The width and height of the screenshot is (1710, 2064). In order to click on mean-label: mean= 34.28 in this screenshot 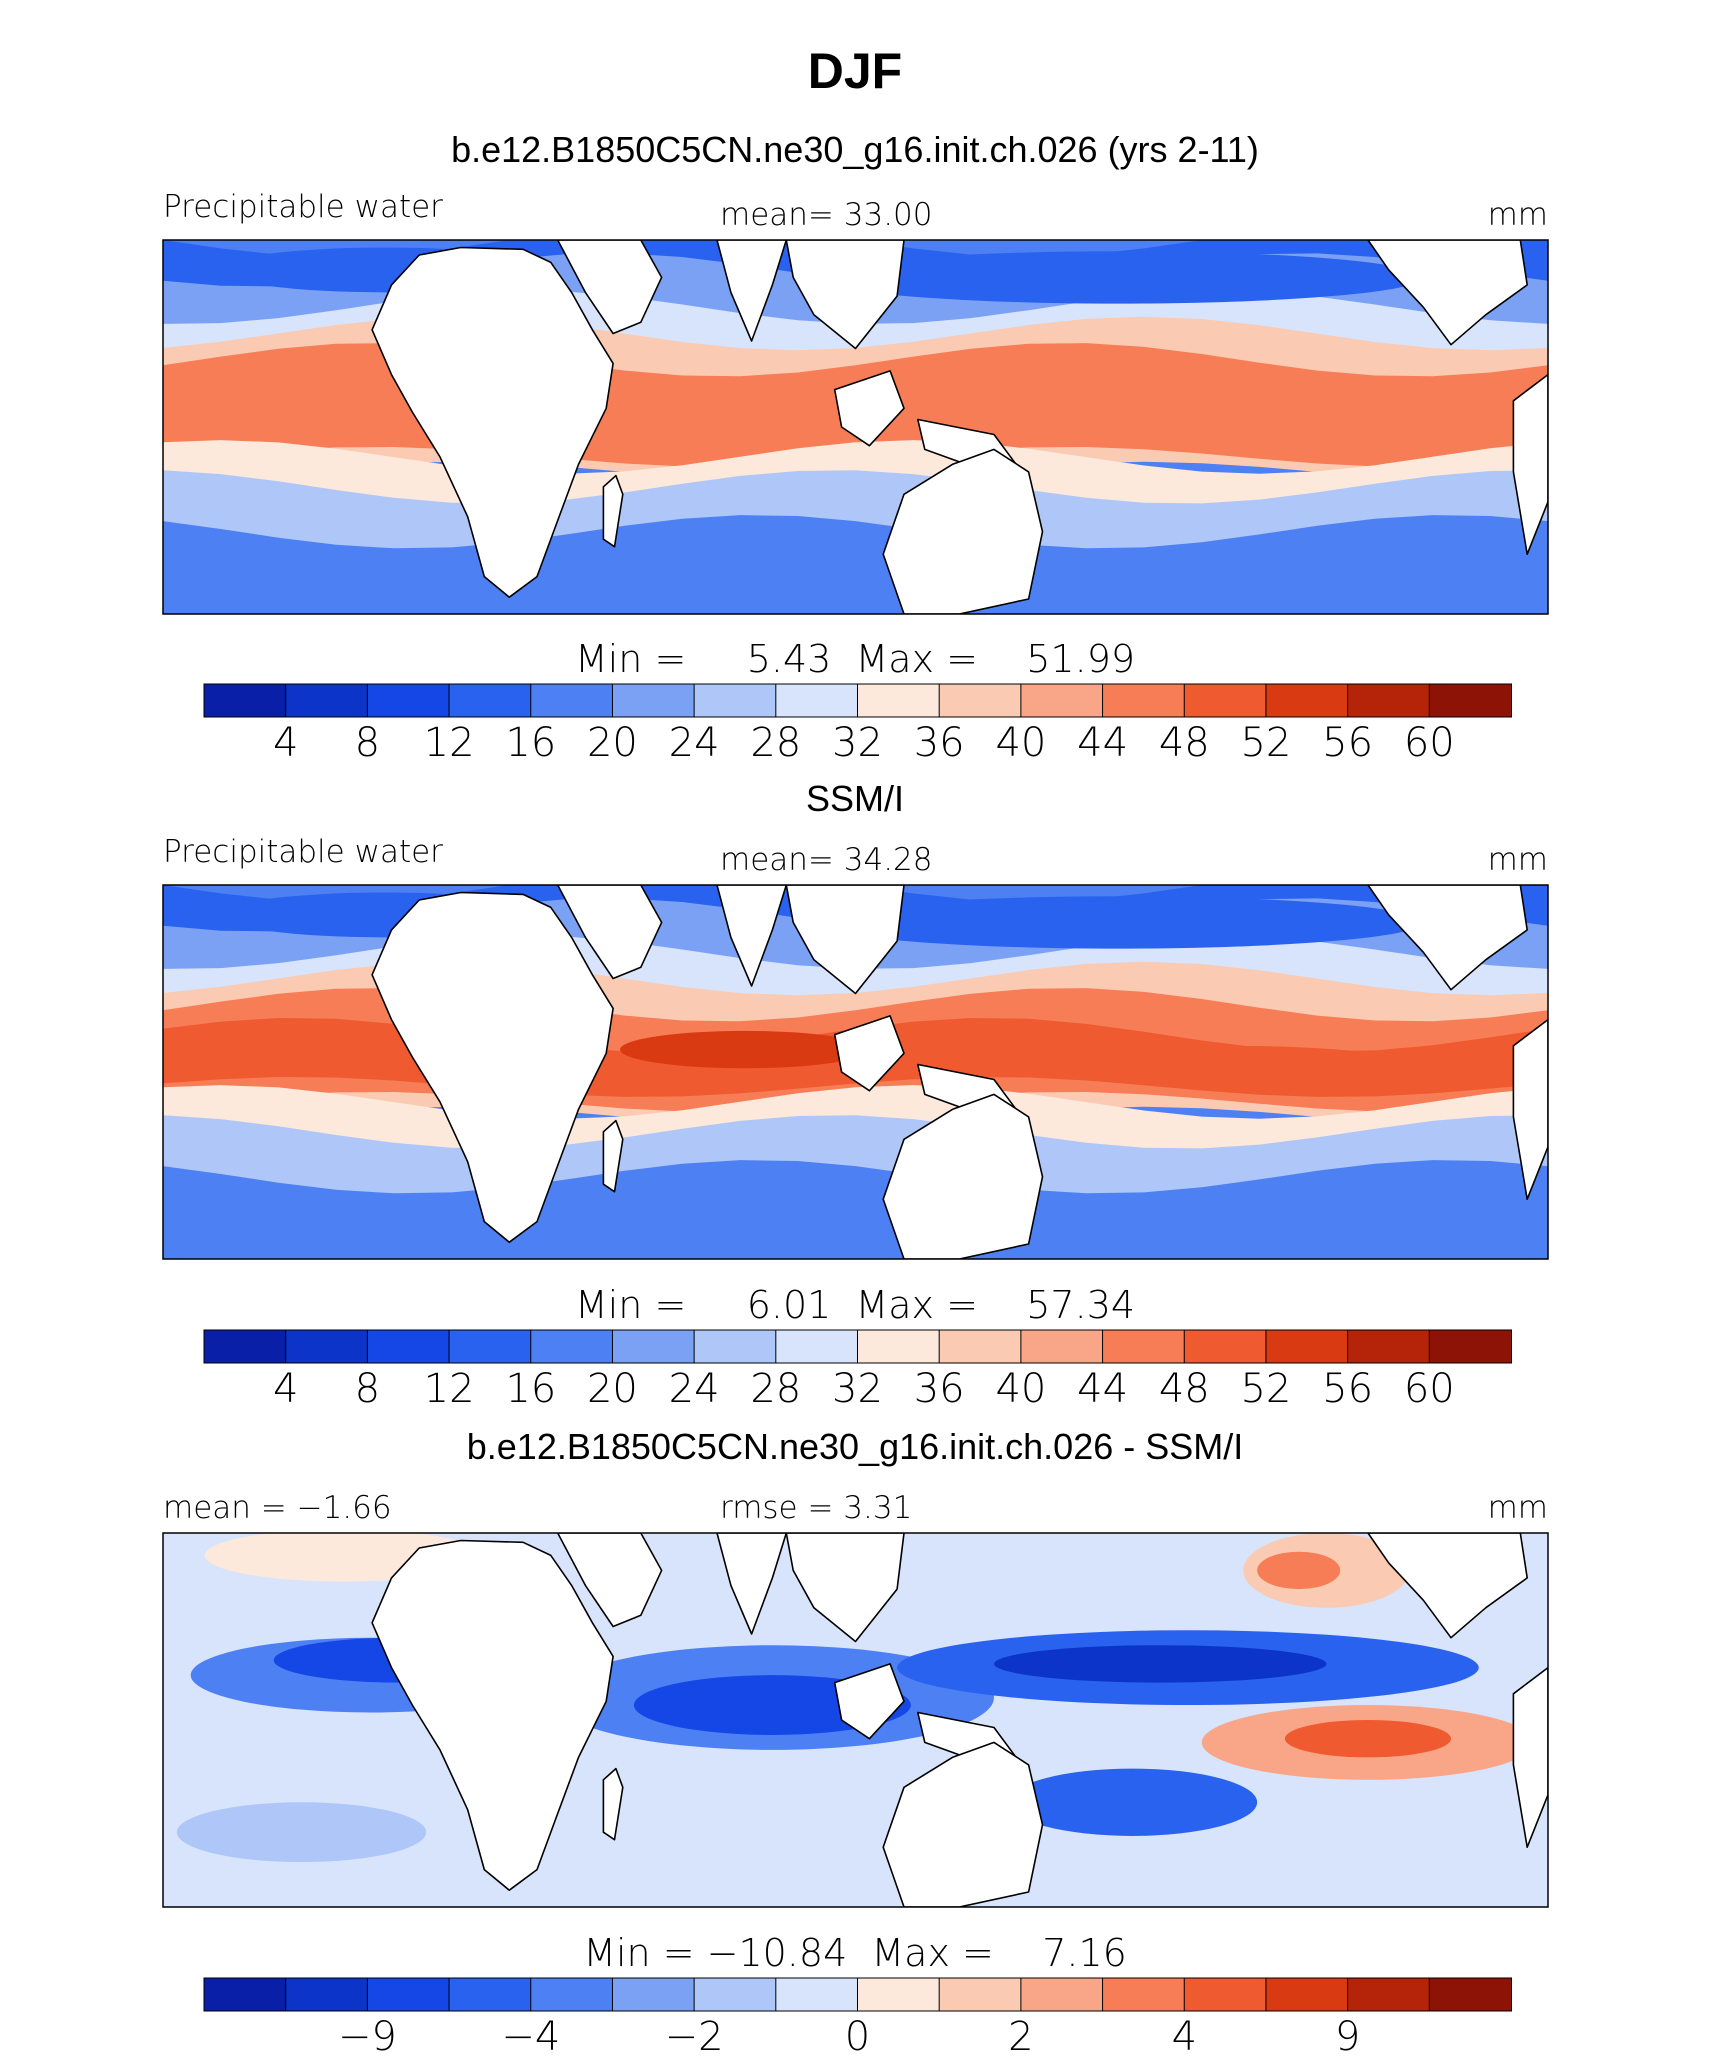, I will do `click(826, 860)`.